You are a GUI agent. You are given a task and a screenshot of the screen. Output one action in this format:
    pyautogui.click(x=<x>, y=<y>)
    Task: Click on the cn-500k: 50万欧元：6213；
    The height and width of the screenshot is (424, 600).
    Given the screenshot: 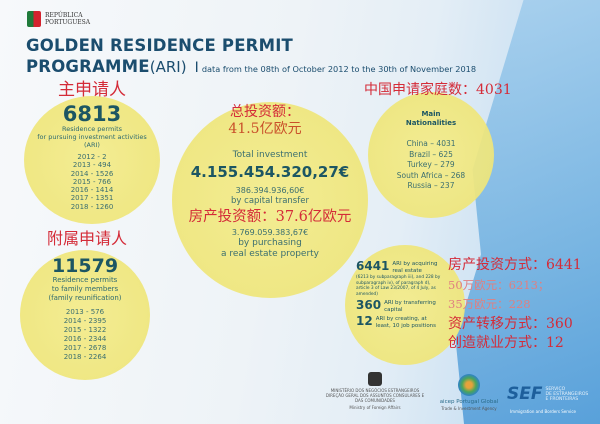 What is the action you would take?
    pyautogui.click(x=499, y=284)
    